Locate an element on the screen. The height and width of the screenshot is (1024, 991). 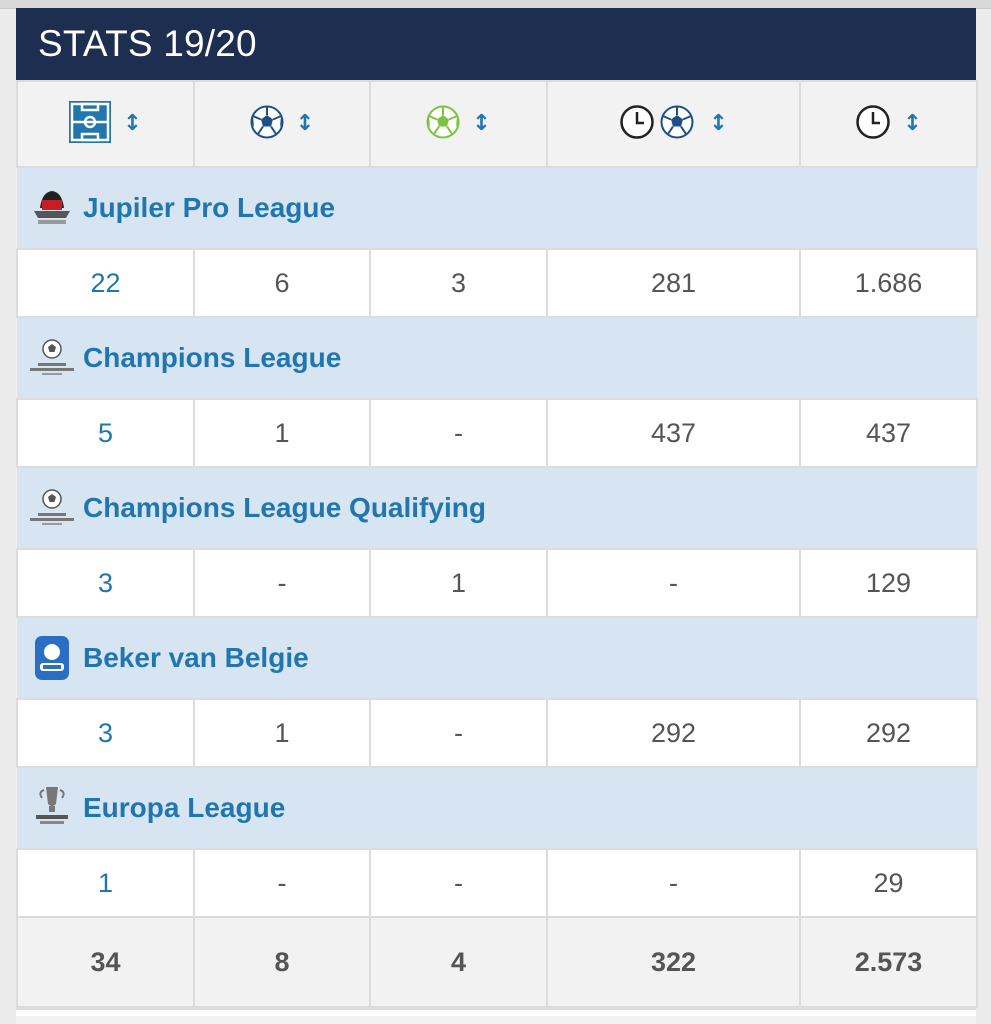
minutes-per-goal-icon is located at coordinates (658, 124).